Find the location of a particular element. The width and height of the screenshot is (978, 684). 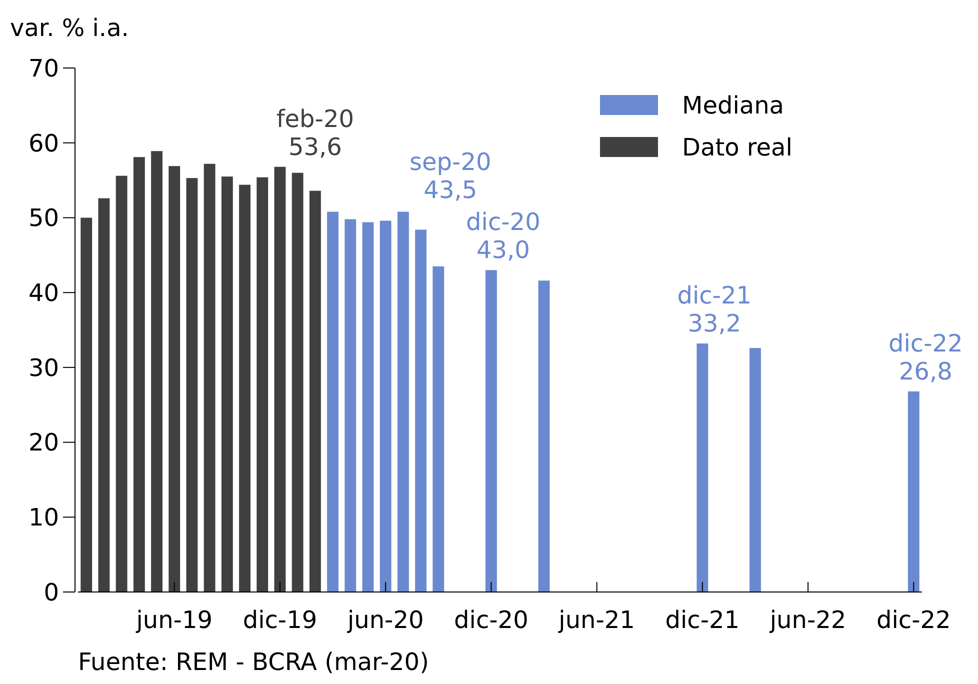

y-axis-title: var. % i.a. is located at coordinates (69, 28).